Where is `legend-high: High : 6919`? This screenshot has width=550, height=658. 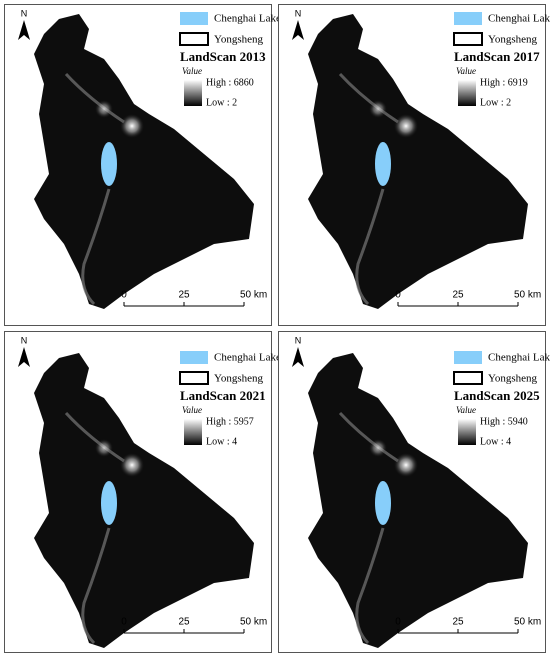 legend-high: High : 6919 is located at coordinates (504, 82).